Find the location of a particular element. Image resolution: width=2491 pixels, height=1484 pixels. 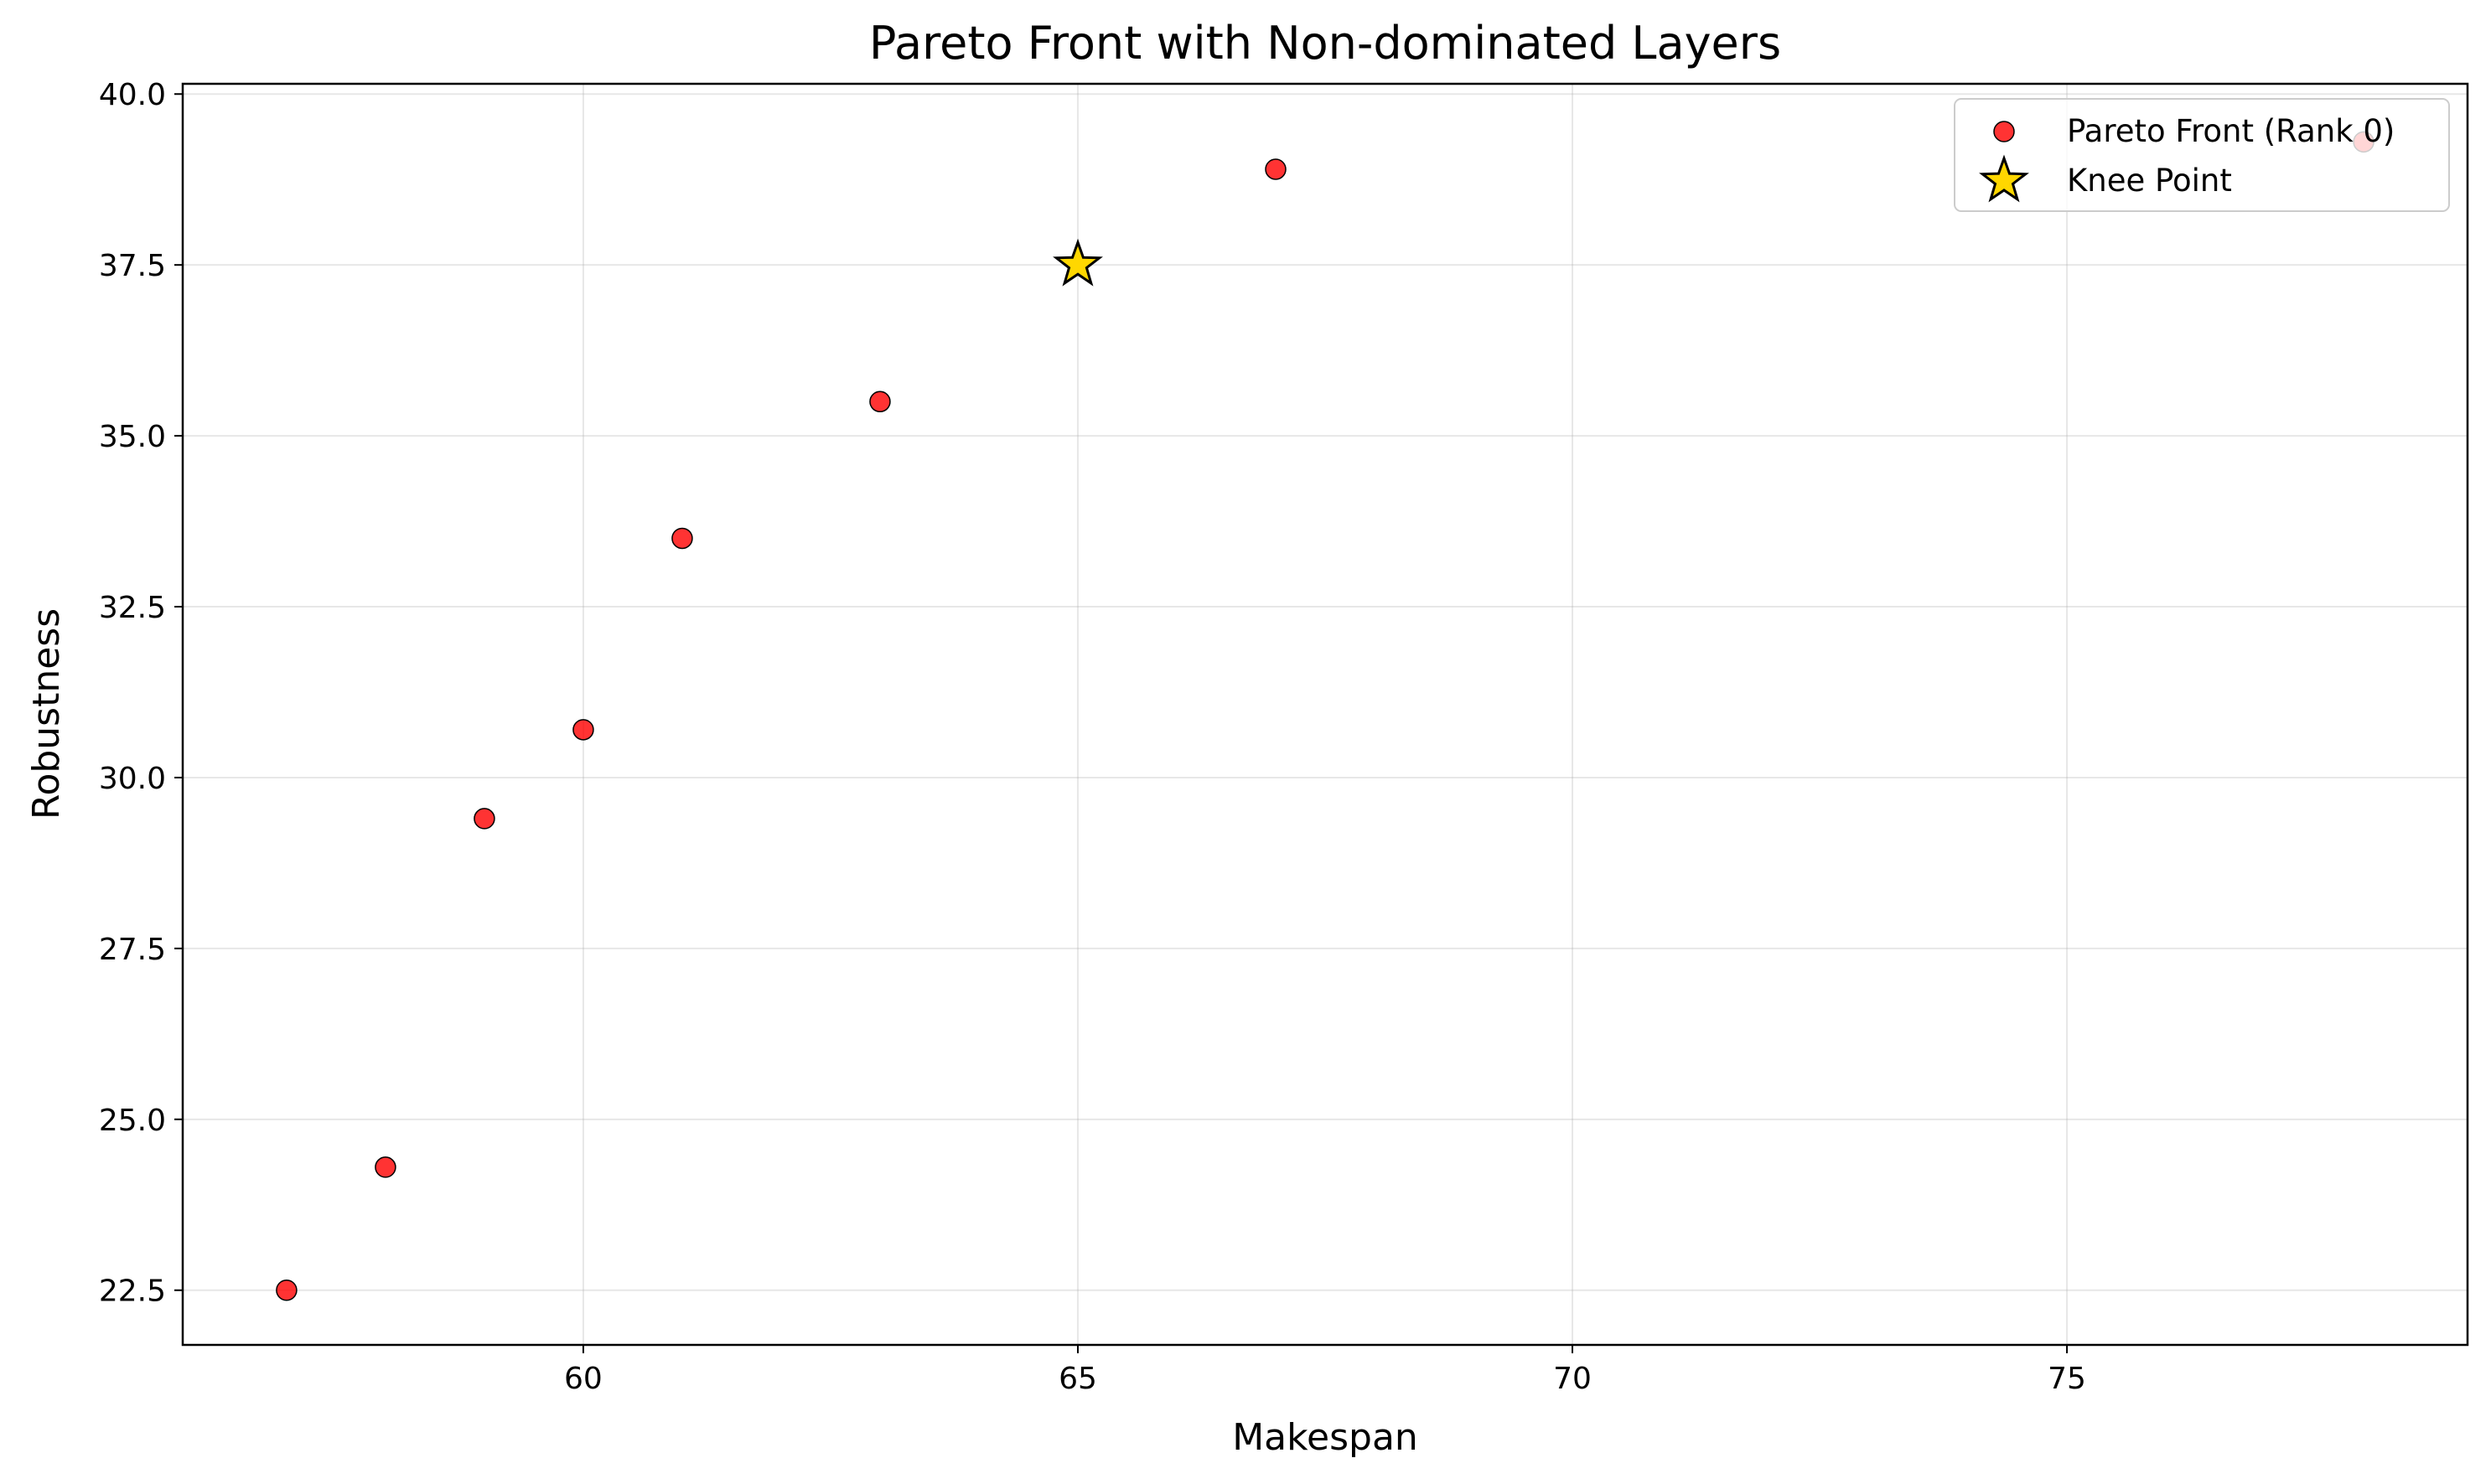

x-tick-label: 65 is located at coordinates (1078, 1379).